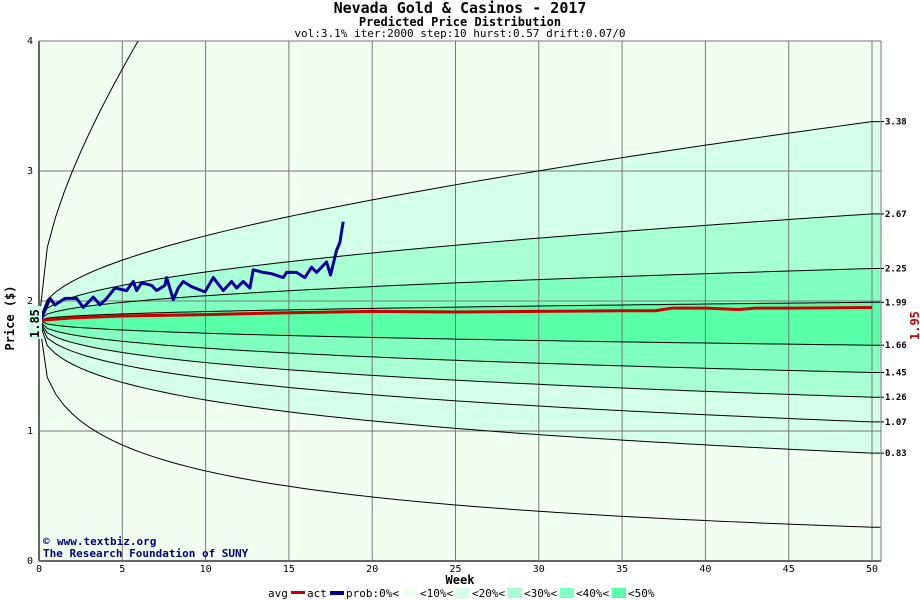 Image resolution: width=920 pixels, height=600 pixels. I want to click on legend-act-swatch, so click(337, 593).